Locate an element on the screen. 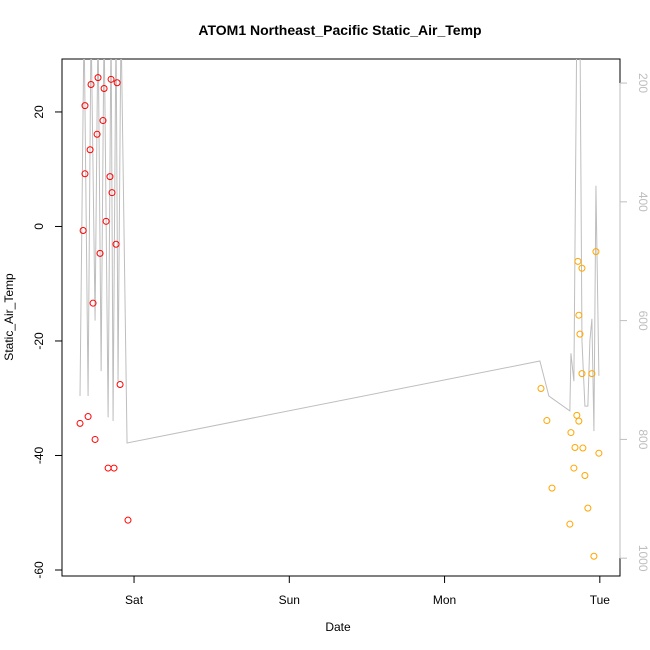 This screenshot has width=650, height=650. y2-tick-label: 400 is located at coordinates (643, 202).